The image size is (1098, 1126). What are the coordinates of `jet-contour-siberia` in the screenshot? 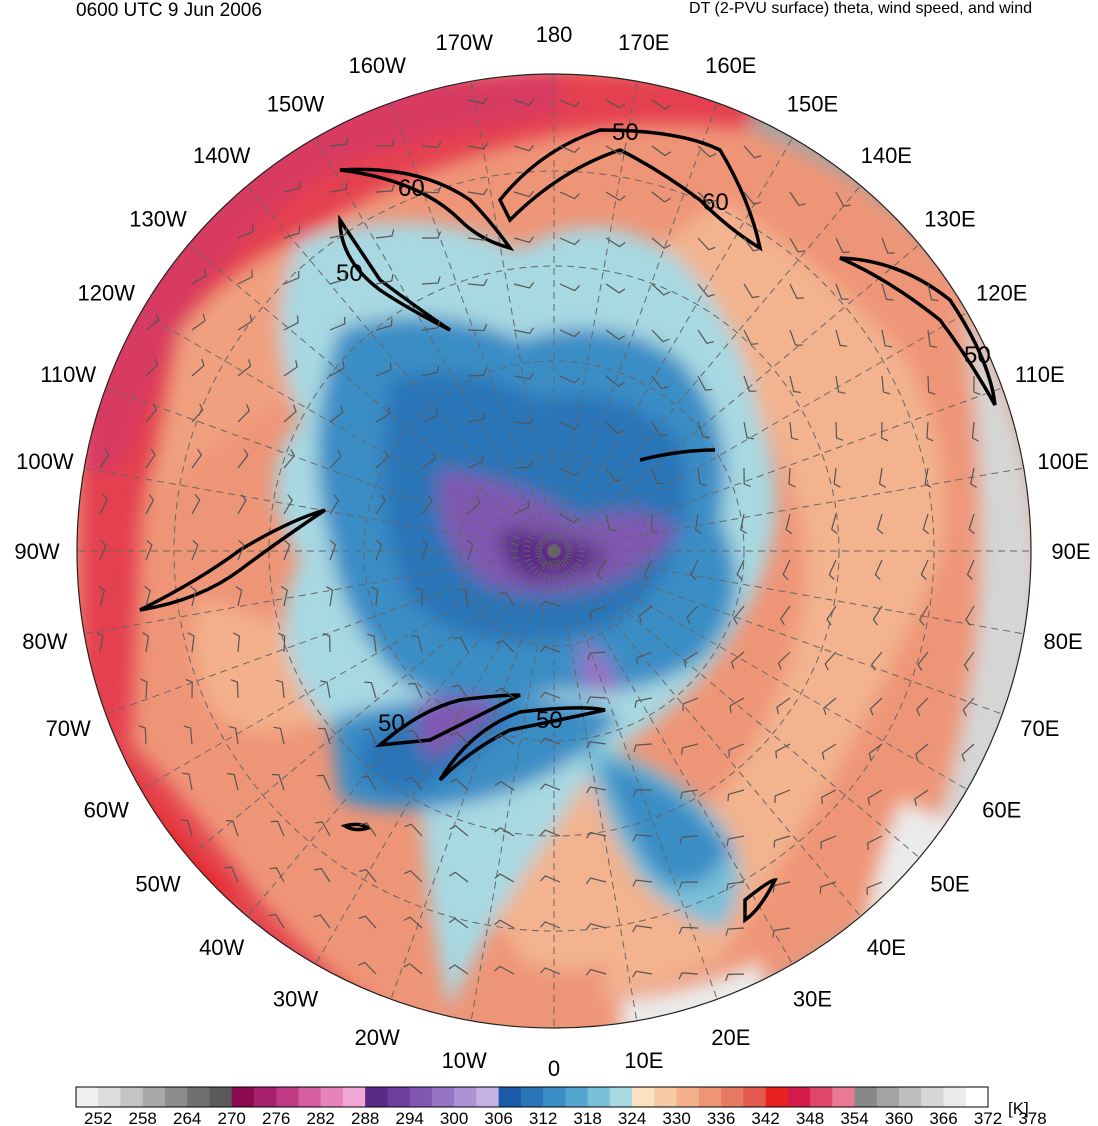 It's located at (677, 455).